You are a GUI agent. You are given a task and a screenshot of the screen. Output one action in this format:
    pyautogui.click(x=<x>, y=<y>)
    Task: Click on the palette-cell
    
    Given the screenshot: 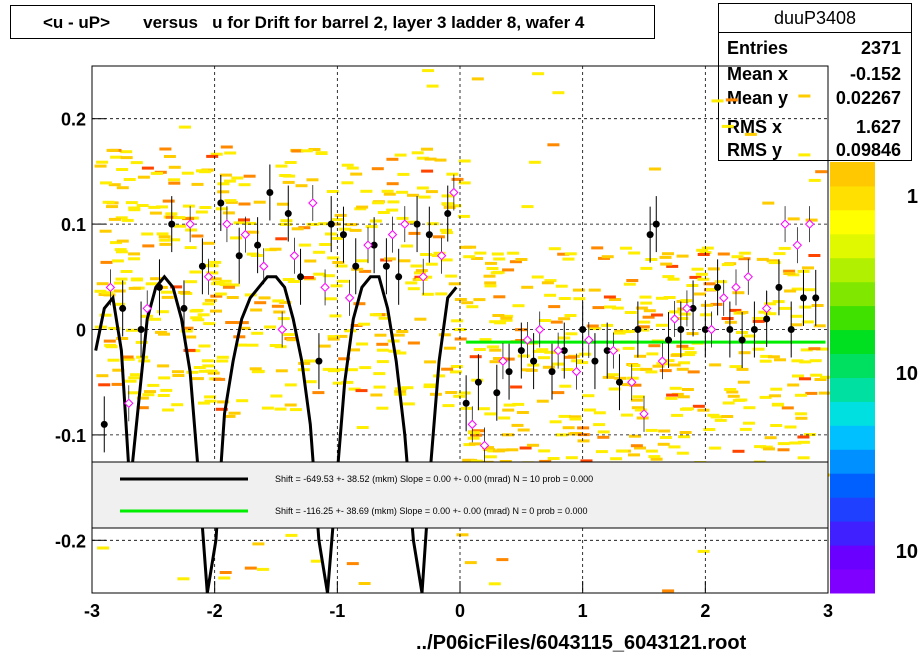 What is the action you would take?
    pyautogui.click(x=852, y=198)
    